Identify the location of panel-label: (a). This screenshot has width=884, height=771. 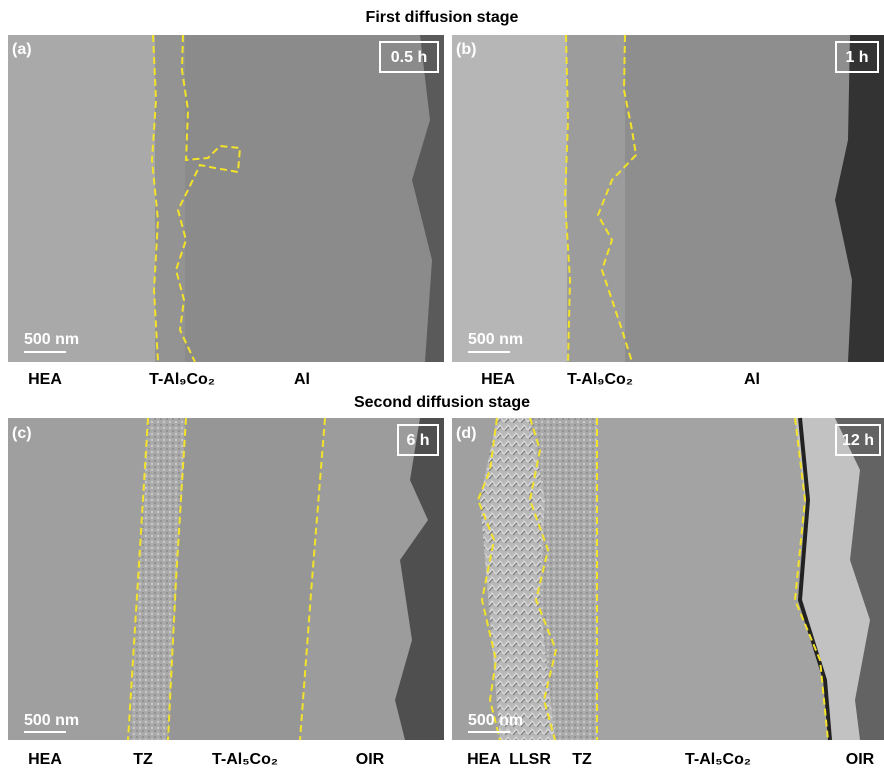
(22, 49).